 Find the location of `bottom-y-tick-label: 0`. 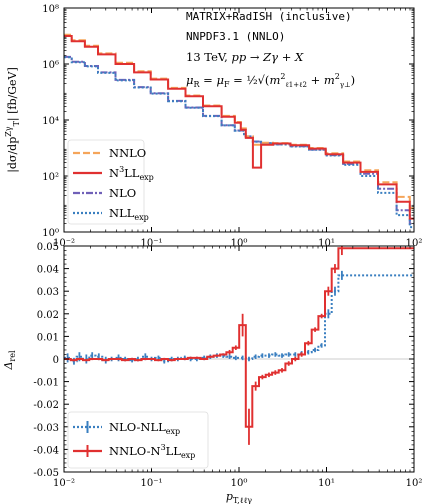

bottom-y-tick-label: 0 is located at coordinates (56, 360).